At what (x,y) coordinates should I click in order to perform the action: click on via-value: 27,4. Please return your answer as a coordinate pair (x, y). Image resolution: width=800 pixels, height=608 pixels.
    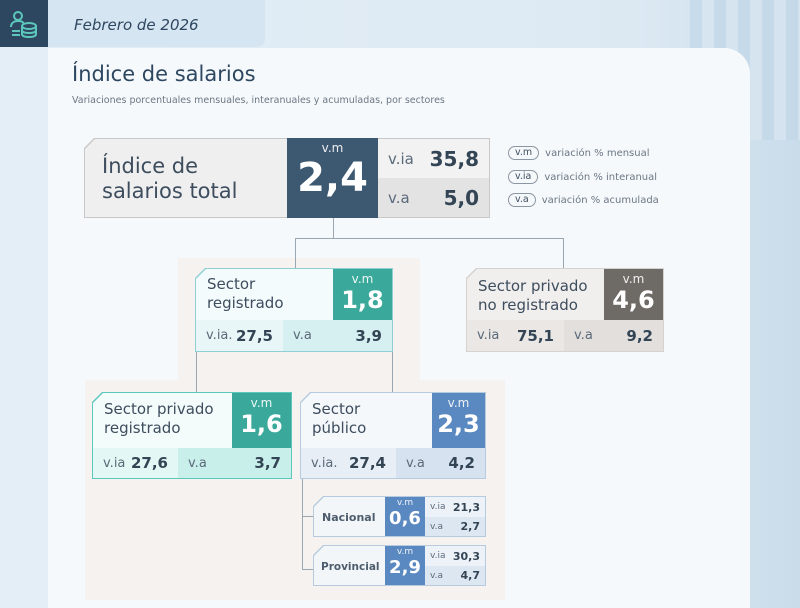
    Looking at the image, I should click on (367, 463).